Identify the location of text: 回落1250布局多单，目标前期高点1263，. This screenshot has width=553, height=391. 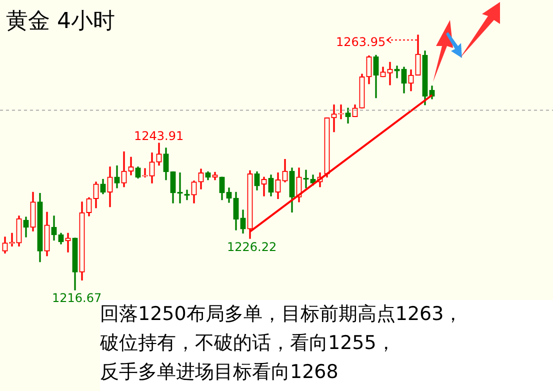
(281, 314).